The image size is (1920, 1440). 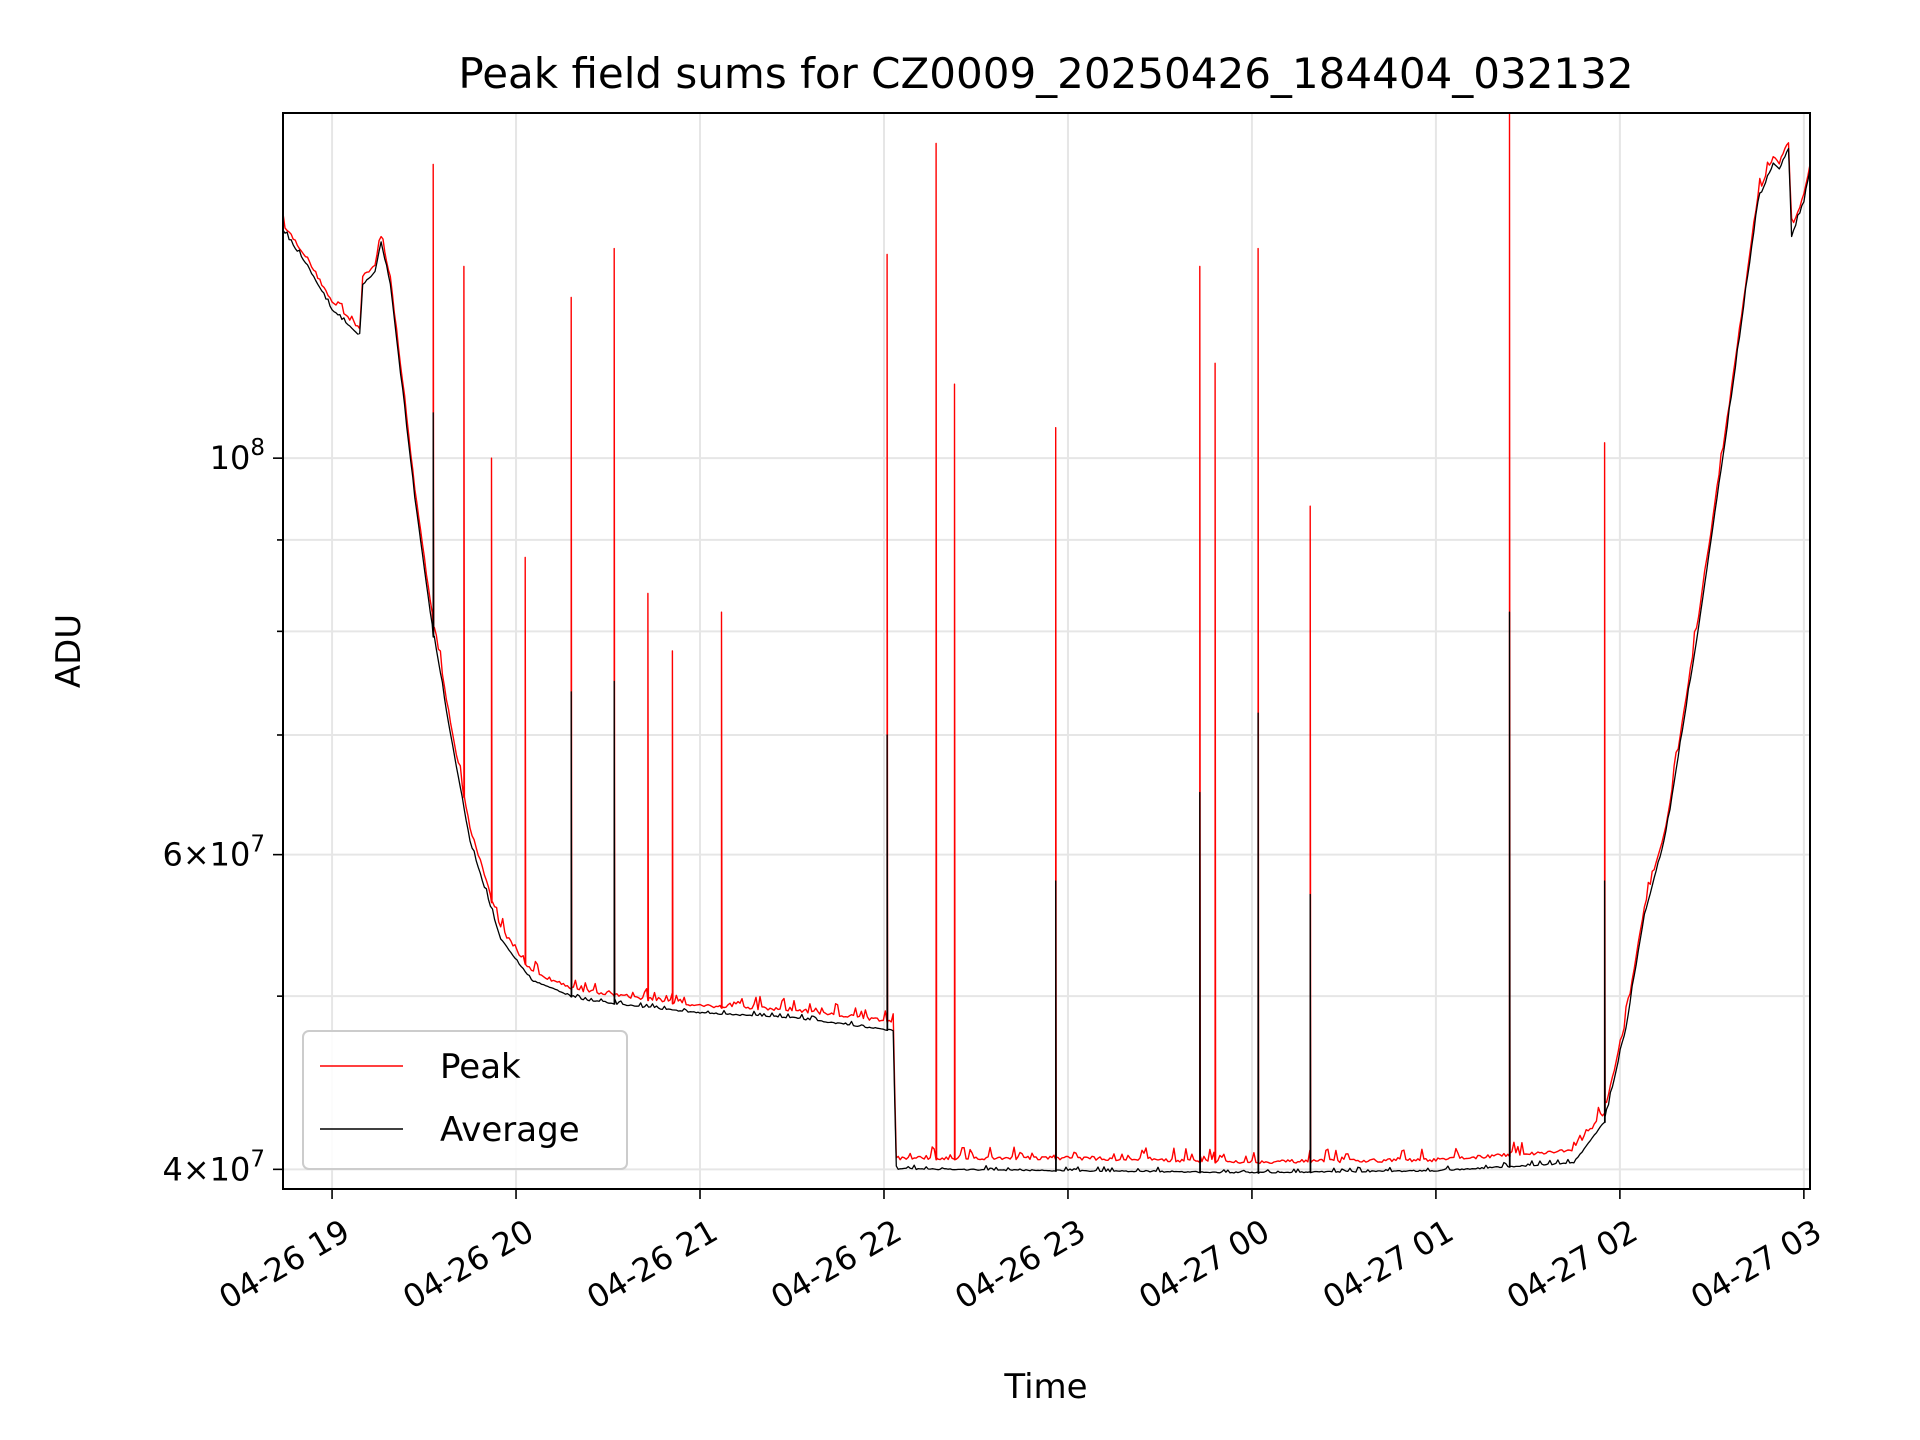 I want to click on legend: Peak Average, so click(x=465, y=1100).